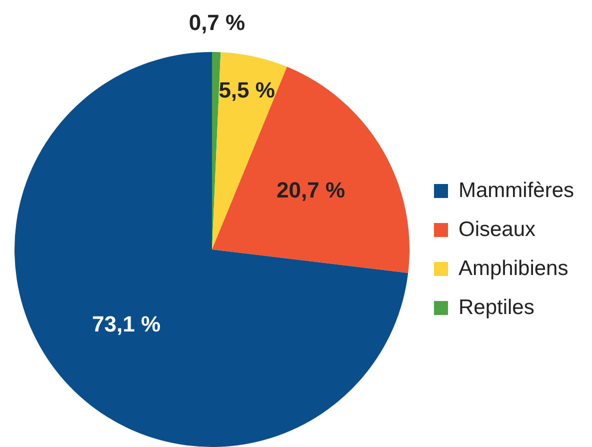 The height and width of the screenshot is (447, 592). Describe the element at coordinates (126, 324) in the screenshot. I see `data-label: 73,1 %` at that location.